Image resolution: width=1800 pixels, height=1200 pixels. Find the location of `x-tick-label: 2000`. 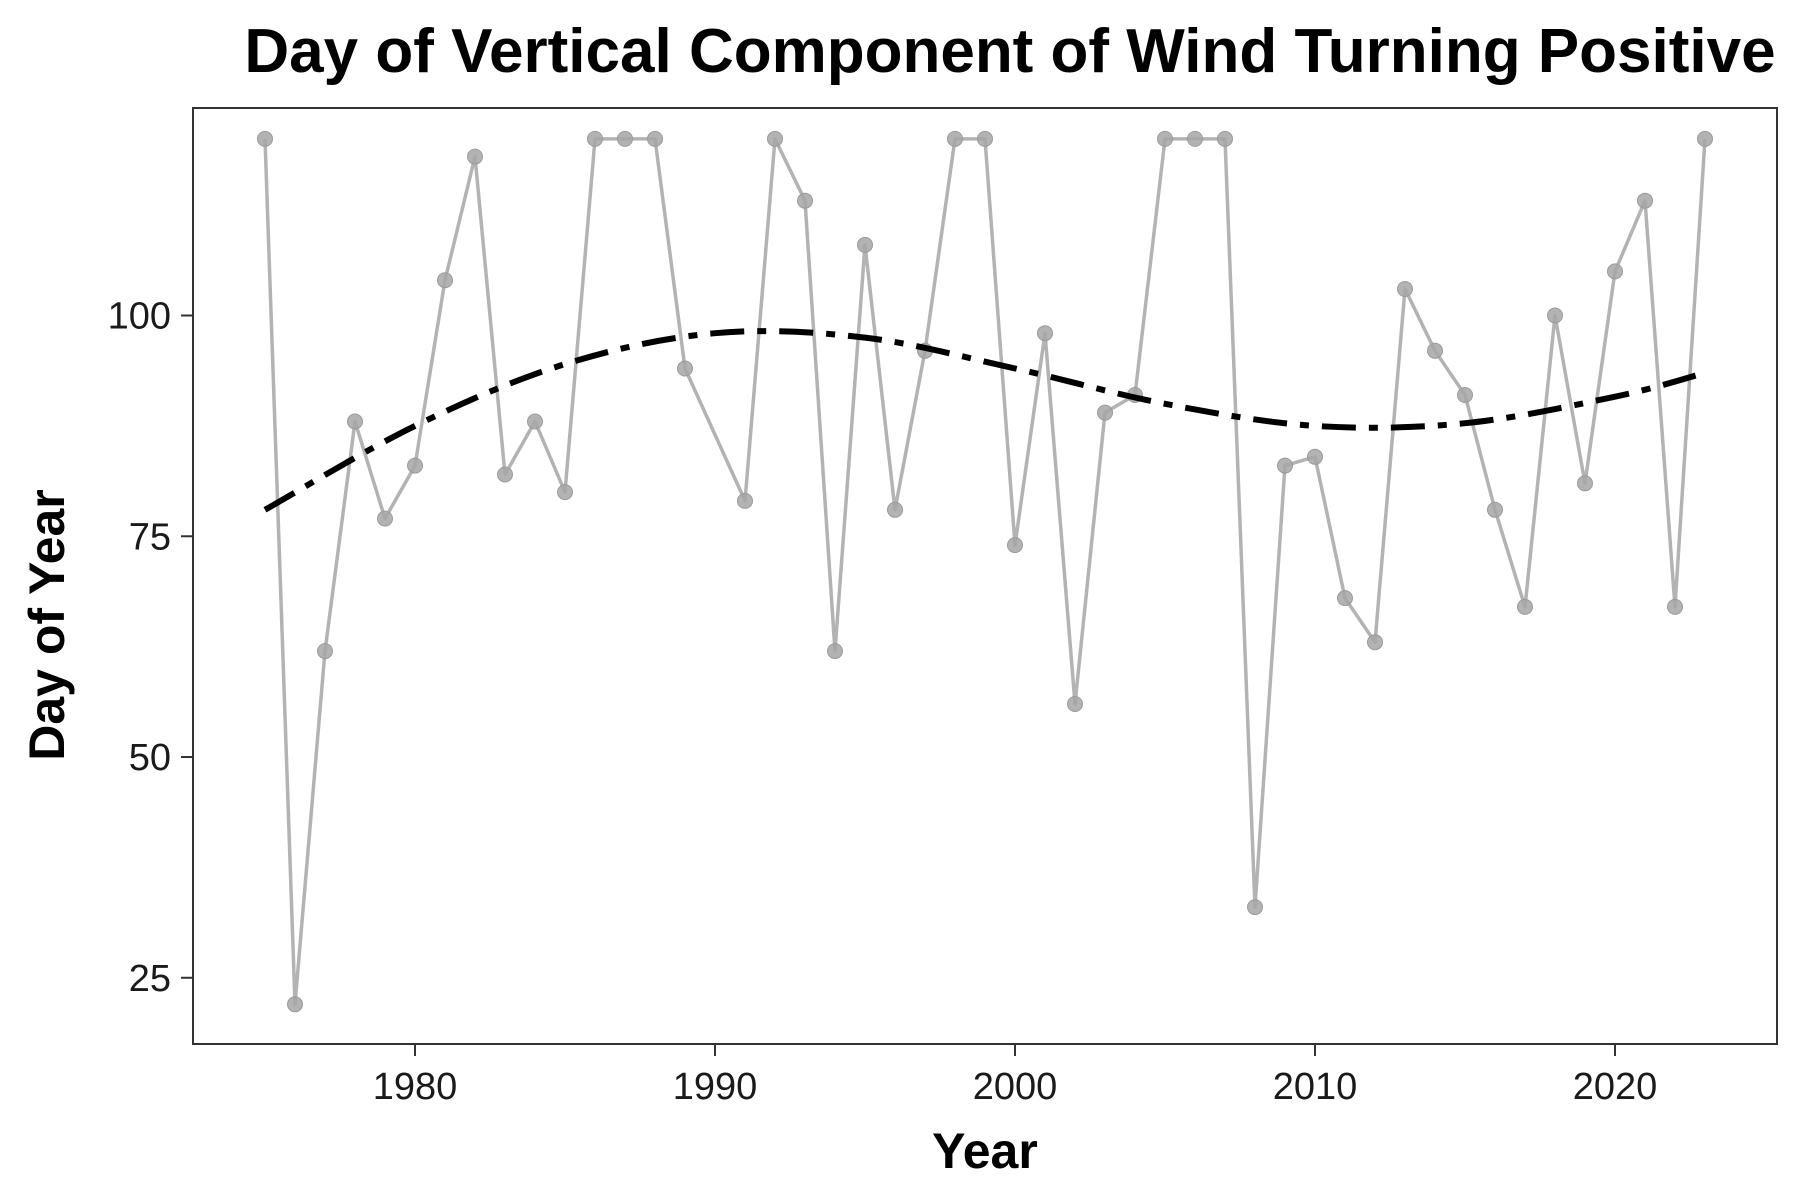

x-tick-label: 2000 is located at coordinates (1015, 1087).